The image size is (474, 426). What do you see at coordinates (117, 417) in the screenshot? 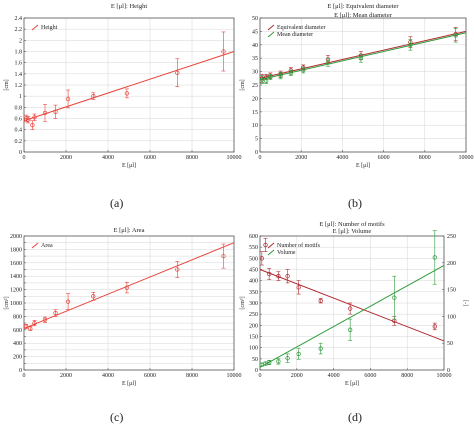
I see `panel-label-c: (c)` at bounding box center [117, 417].